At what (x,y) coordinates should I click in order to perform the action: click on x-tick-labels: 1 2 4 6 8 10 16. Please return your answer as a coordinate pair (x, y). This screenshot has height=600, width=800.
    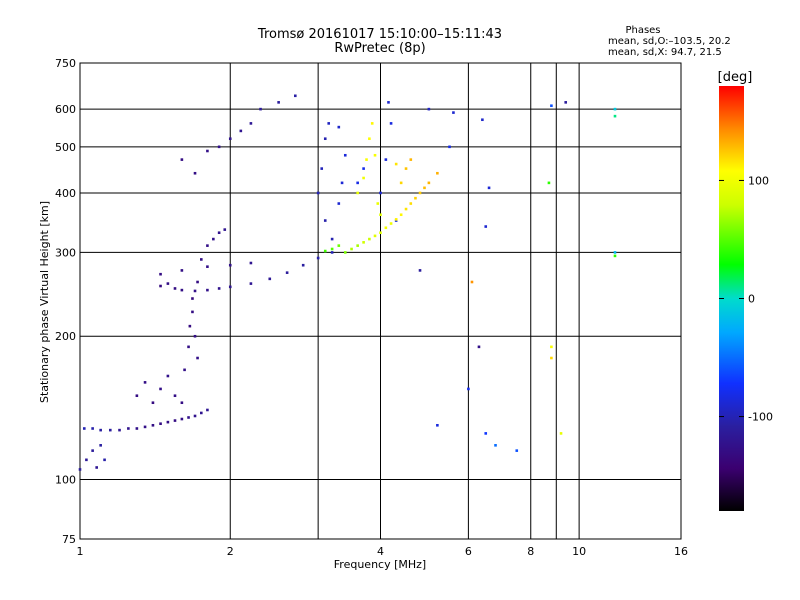
    Looking at the image, I should click on (383, 551).